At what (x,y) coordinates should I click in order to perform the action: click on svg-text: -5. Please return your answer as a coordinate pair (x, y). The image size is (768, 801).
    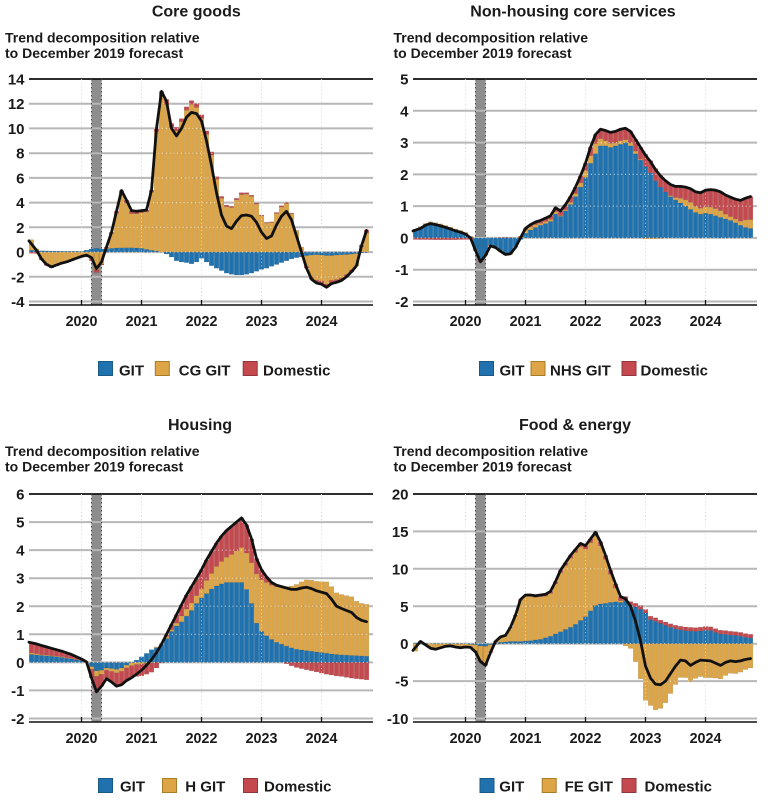
    Looking at the image, I should click on (401, 682).